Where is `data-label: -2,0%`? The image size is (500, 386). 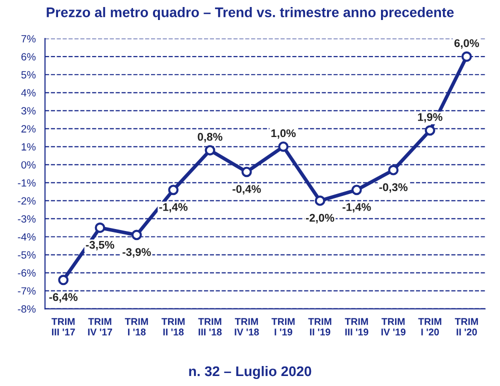 data-label: -2,0% is located at coordinates (320, 219).